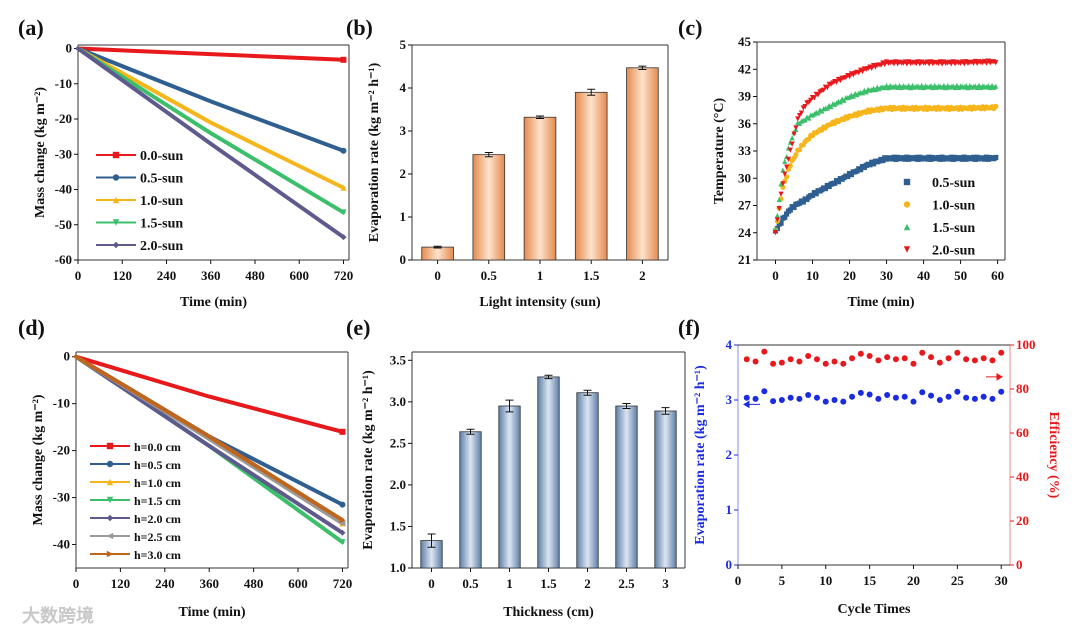 The height and width of the screenshot is (636, 1080). Describe the element at coordinates (1022, 520) in the screenshot. I see `y2-tick-label: 20` at that location.